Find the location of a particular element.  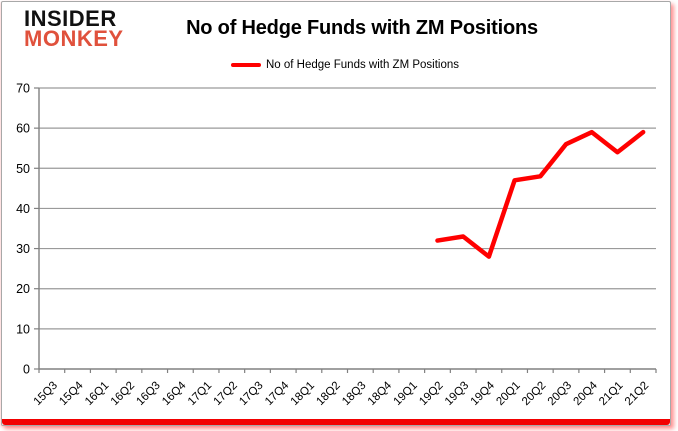

x-tick-label: 17Q1 is located at coordinates (200, 394).